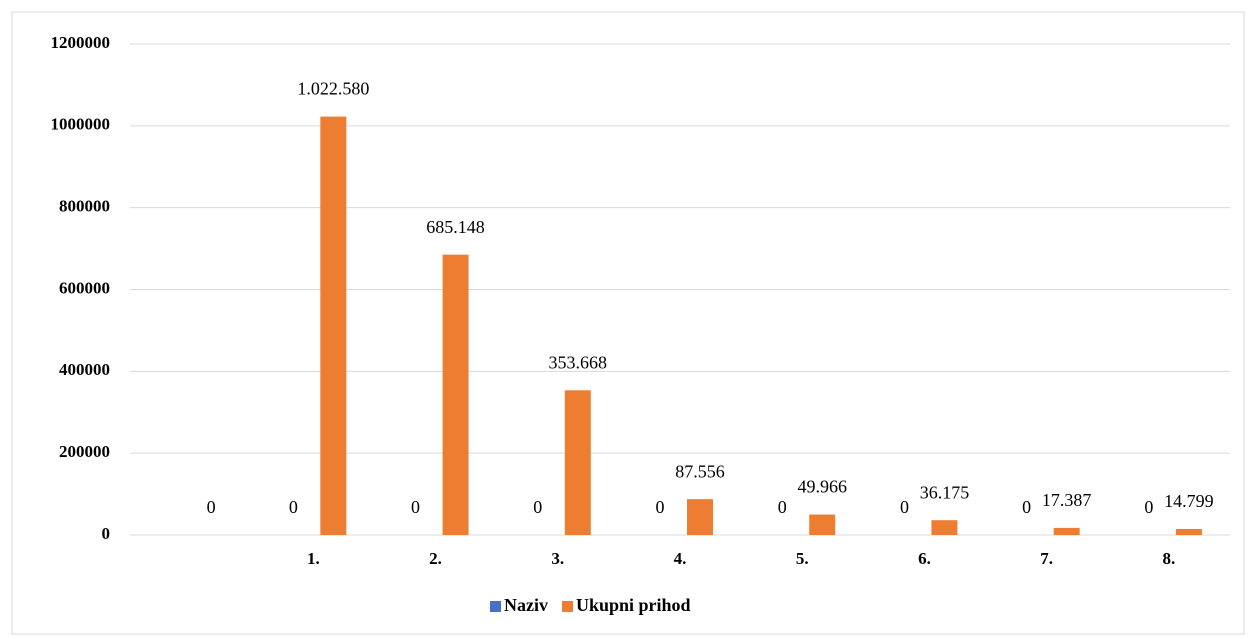 The height and width of the screenshot is (639, 1248). Describe the element at coordinates (1189, 501) in the screenshot. I see `data-label: 14.799` at that location.